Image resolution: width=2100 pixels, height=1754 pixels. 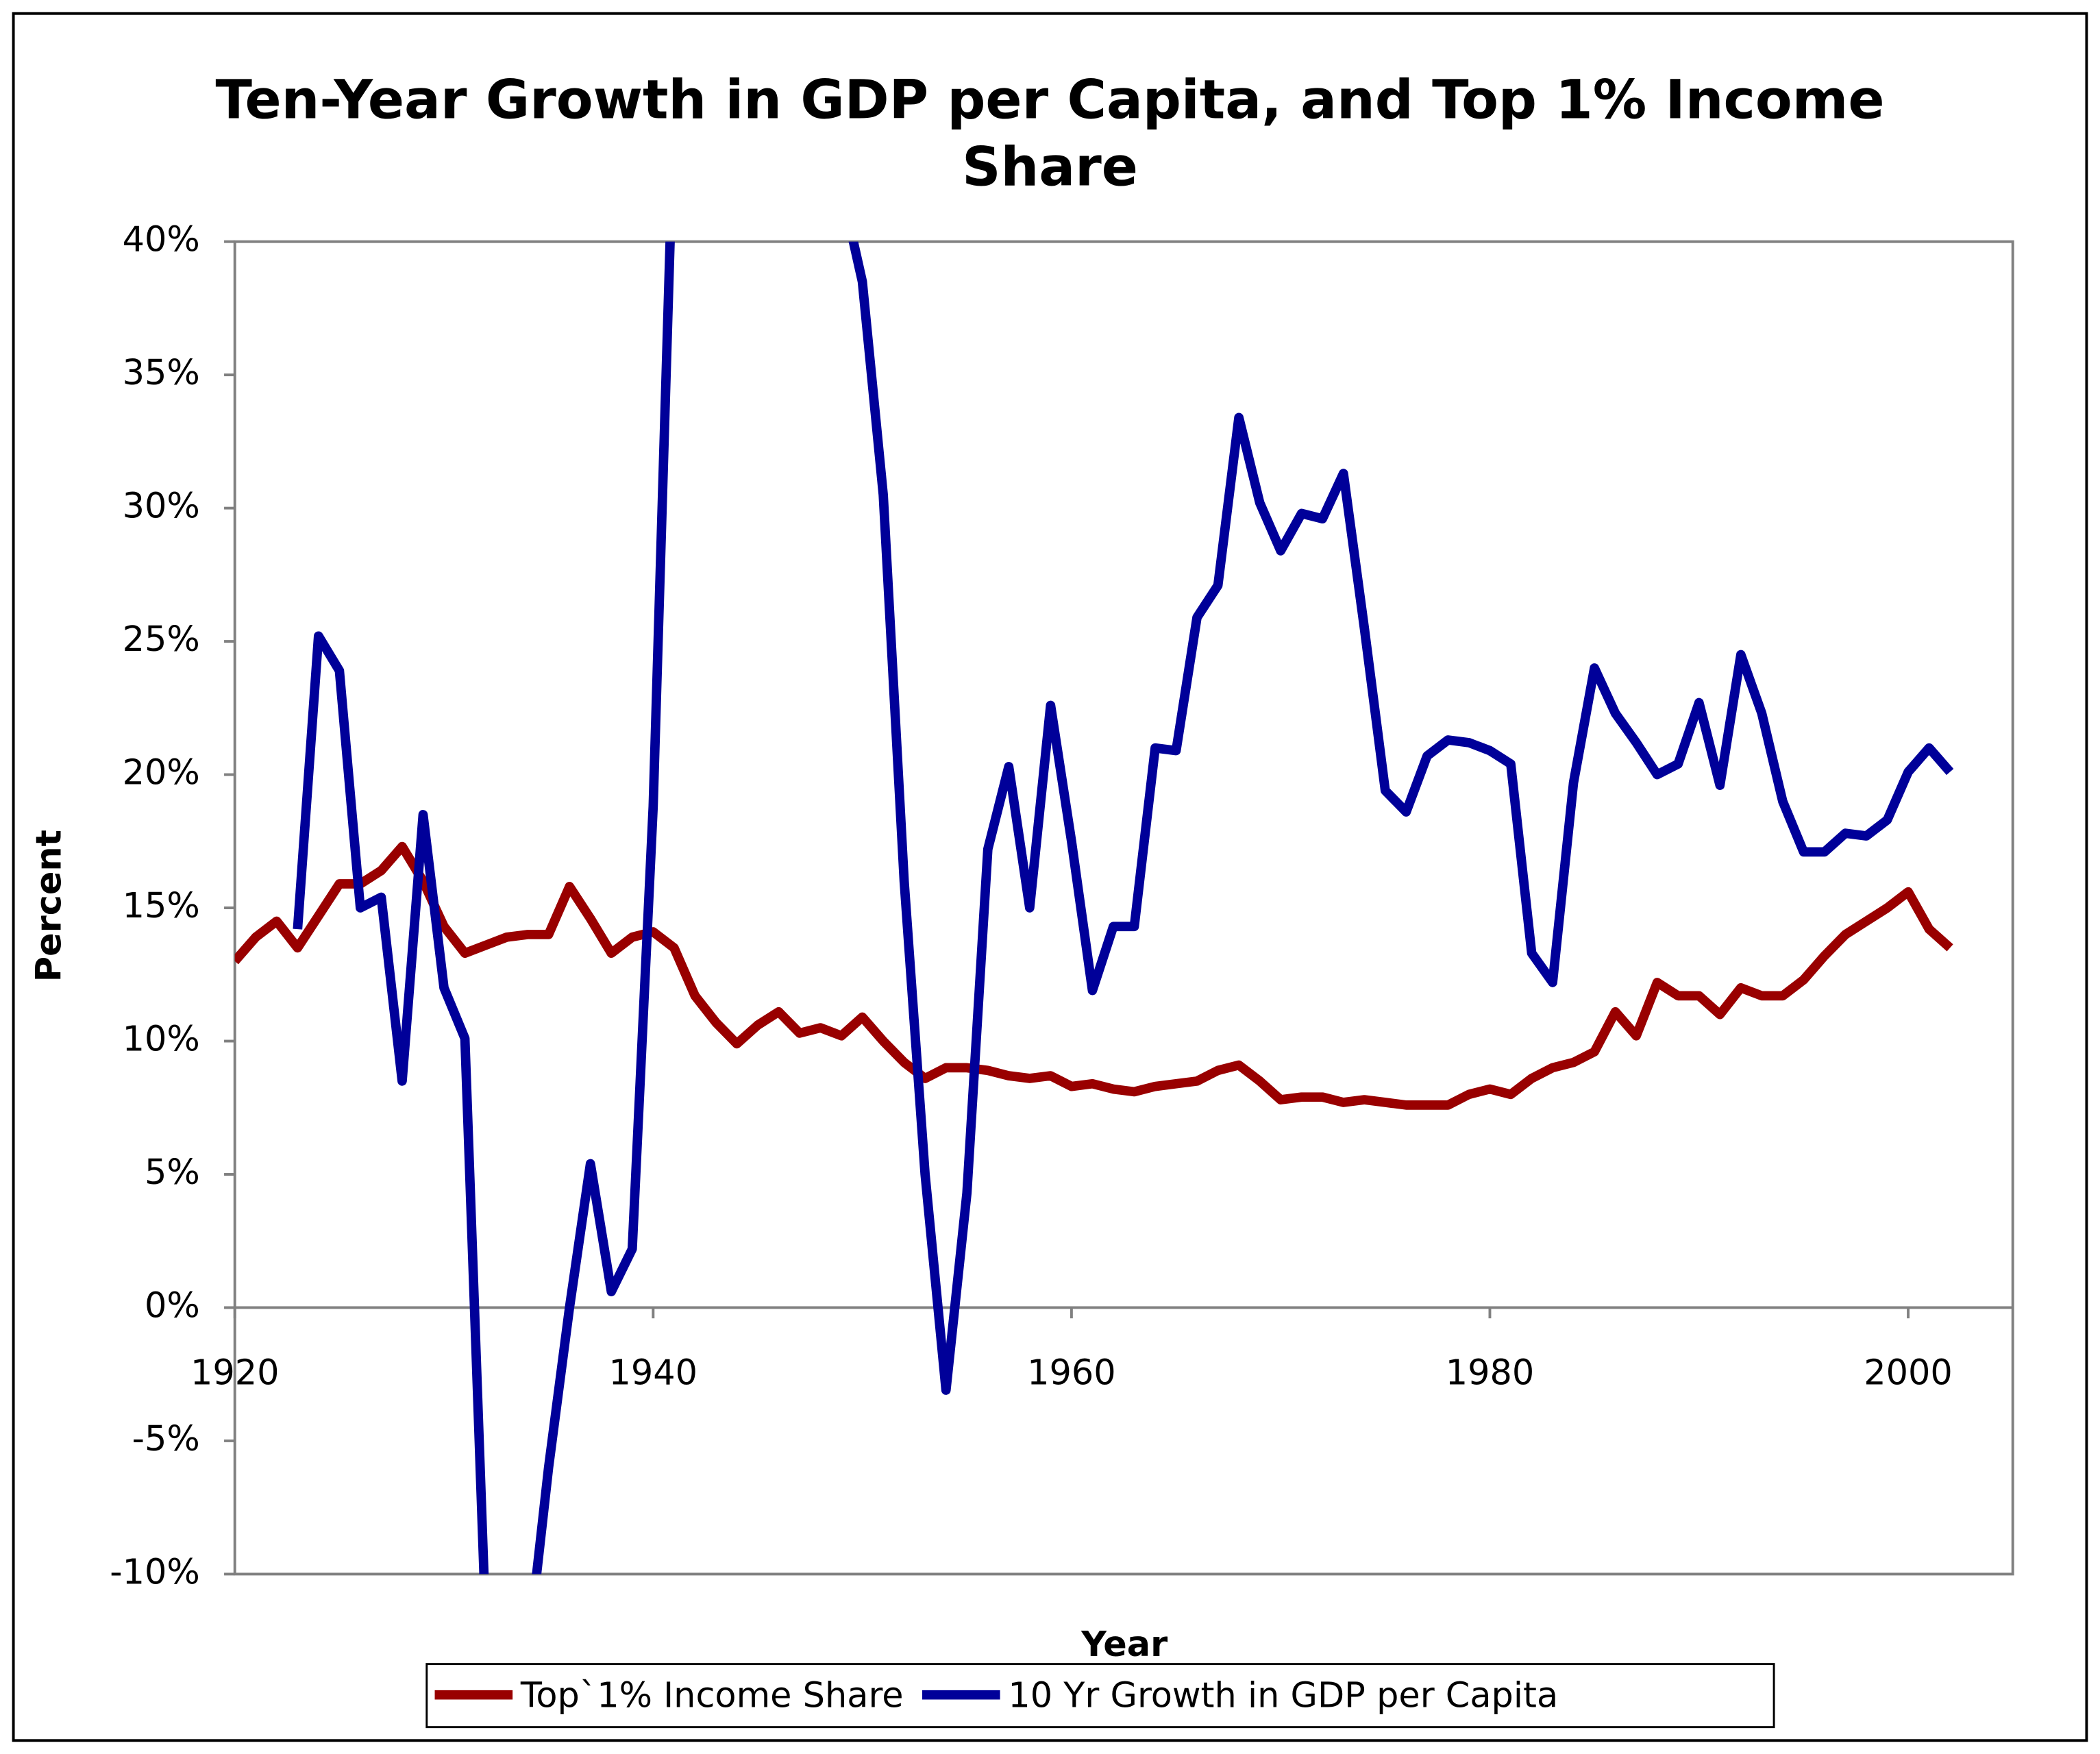 What do you see at coordinates (161, 240) in the screenshot?
I see `y-tick-label: 40%` at bounding box center [161, 240].